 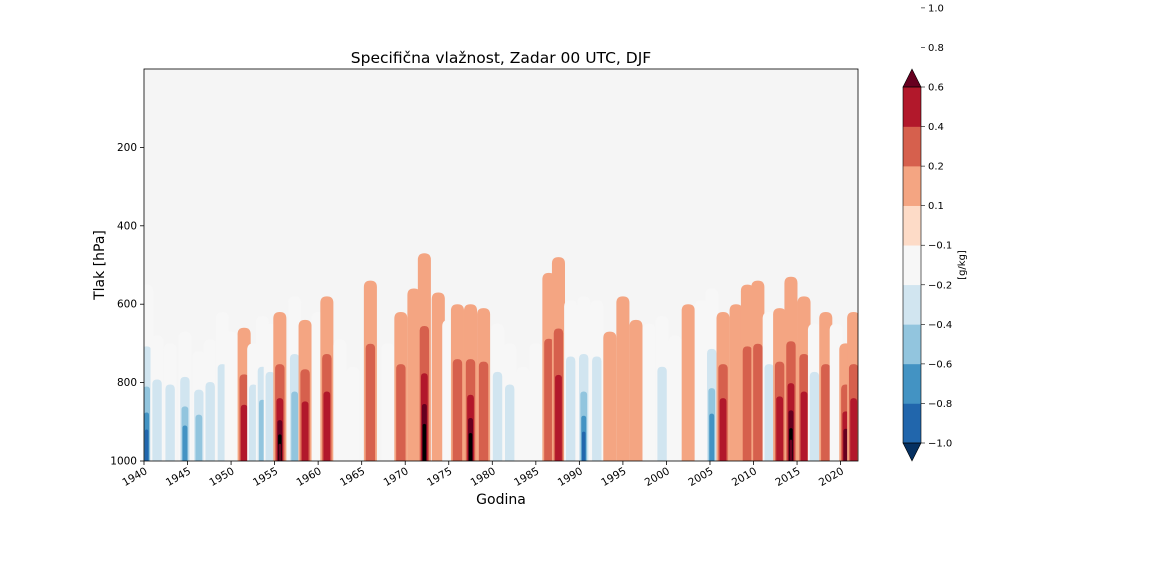 I want to click on colorbar-frame, so click(x=912, y=265).